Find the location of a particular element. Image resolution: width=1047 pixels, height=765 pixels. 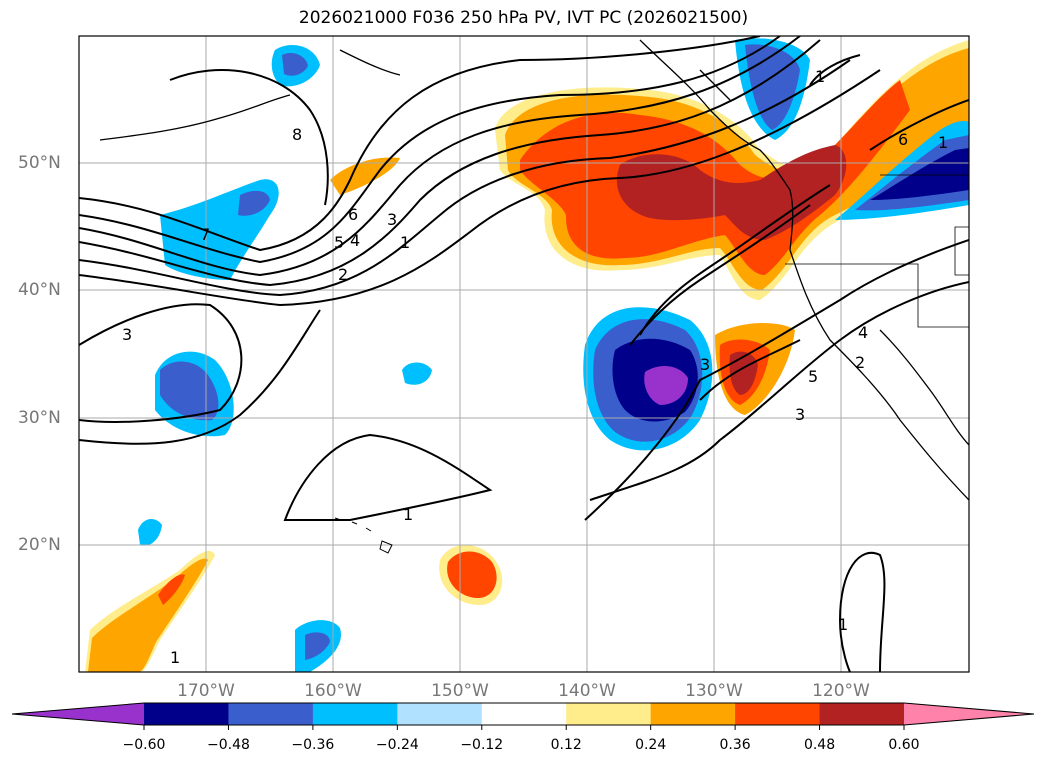

lon-label-150w: 150°W is located at coordinates (460, 691).